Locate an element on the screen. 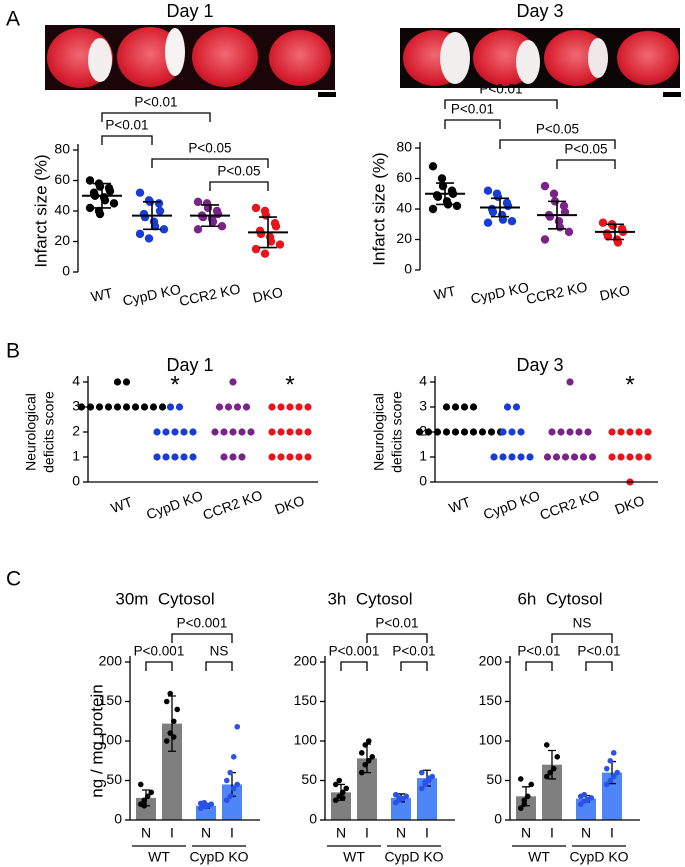  comparison-label: NS is located at coordinates (219, 651).